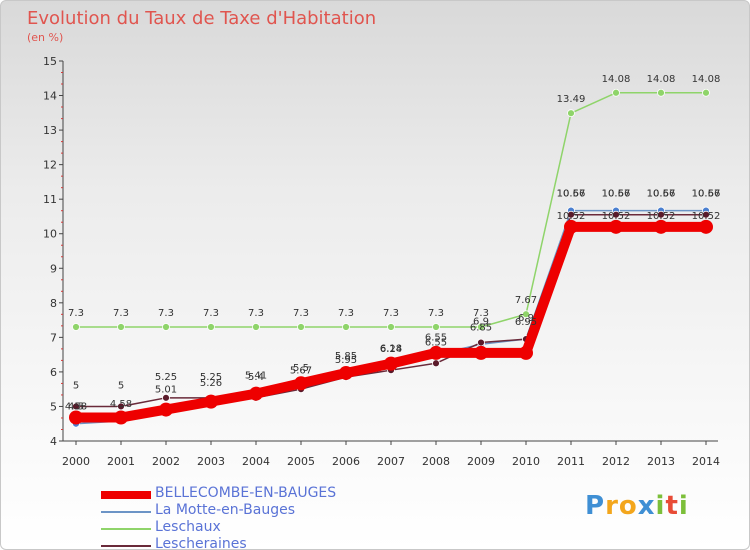 The height and width of the screenshot is (550, 750). Describe the element at coordinates (436, 342) in the screenshot. I see `data-label: 6.55` at that location.